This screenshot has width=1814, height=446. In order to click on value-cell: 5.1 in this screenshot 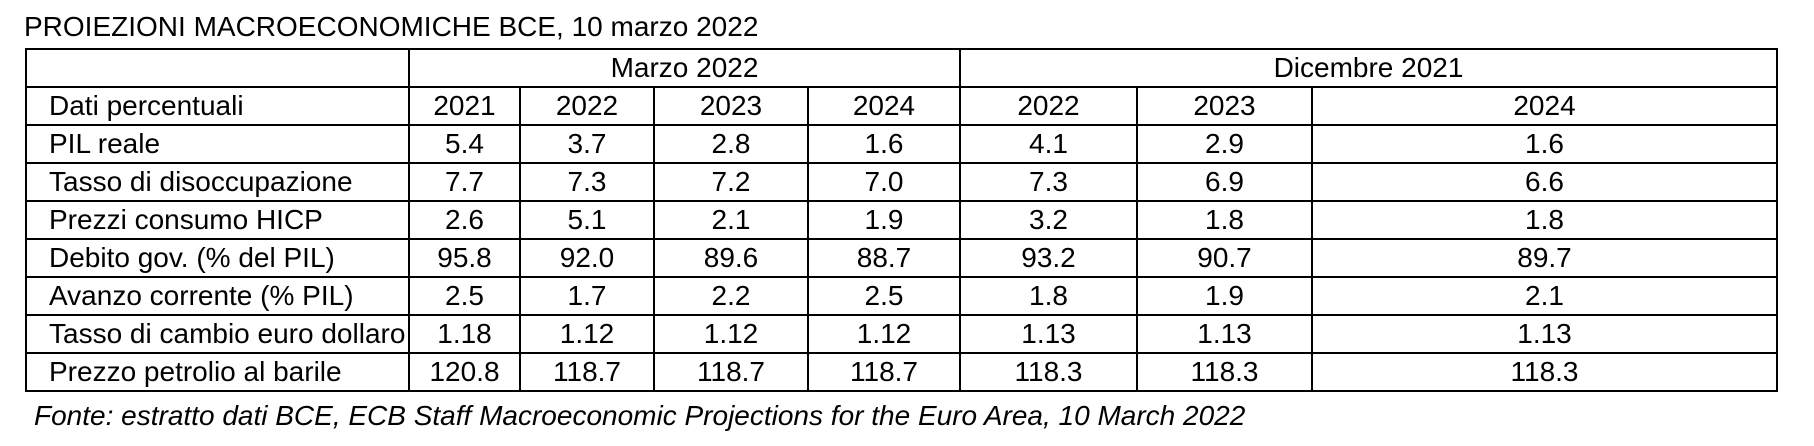, I will do `click(587, 220)`.